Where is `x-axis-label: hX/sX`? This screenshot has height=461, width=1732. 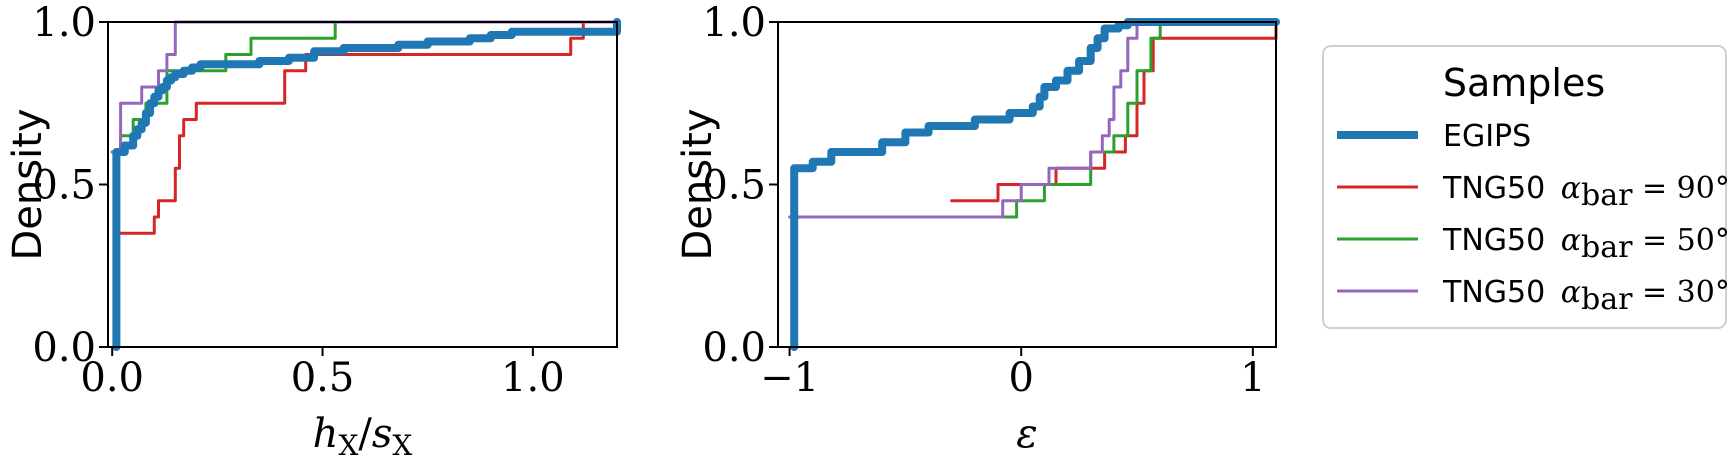
x-axis-label: hX/sX is located at coordinates (363, 436).